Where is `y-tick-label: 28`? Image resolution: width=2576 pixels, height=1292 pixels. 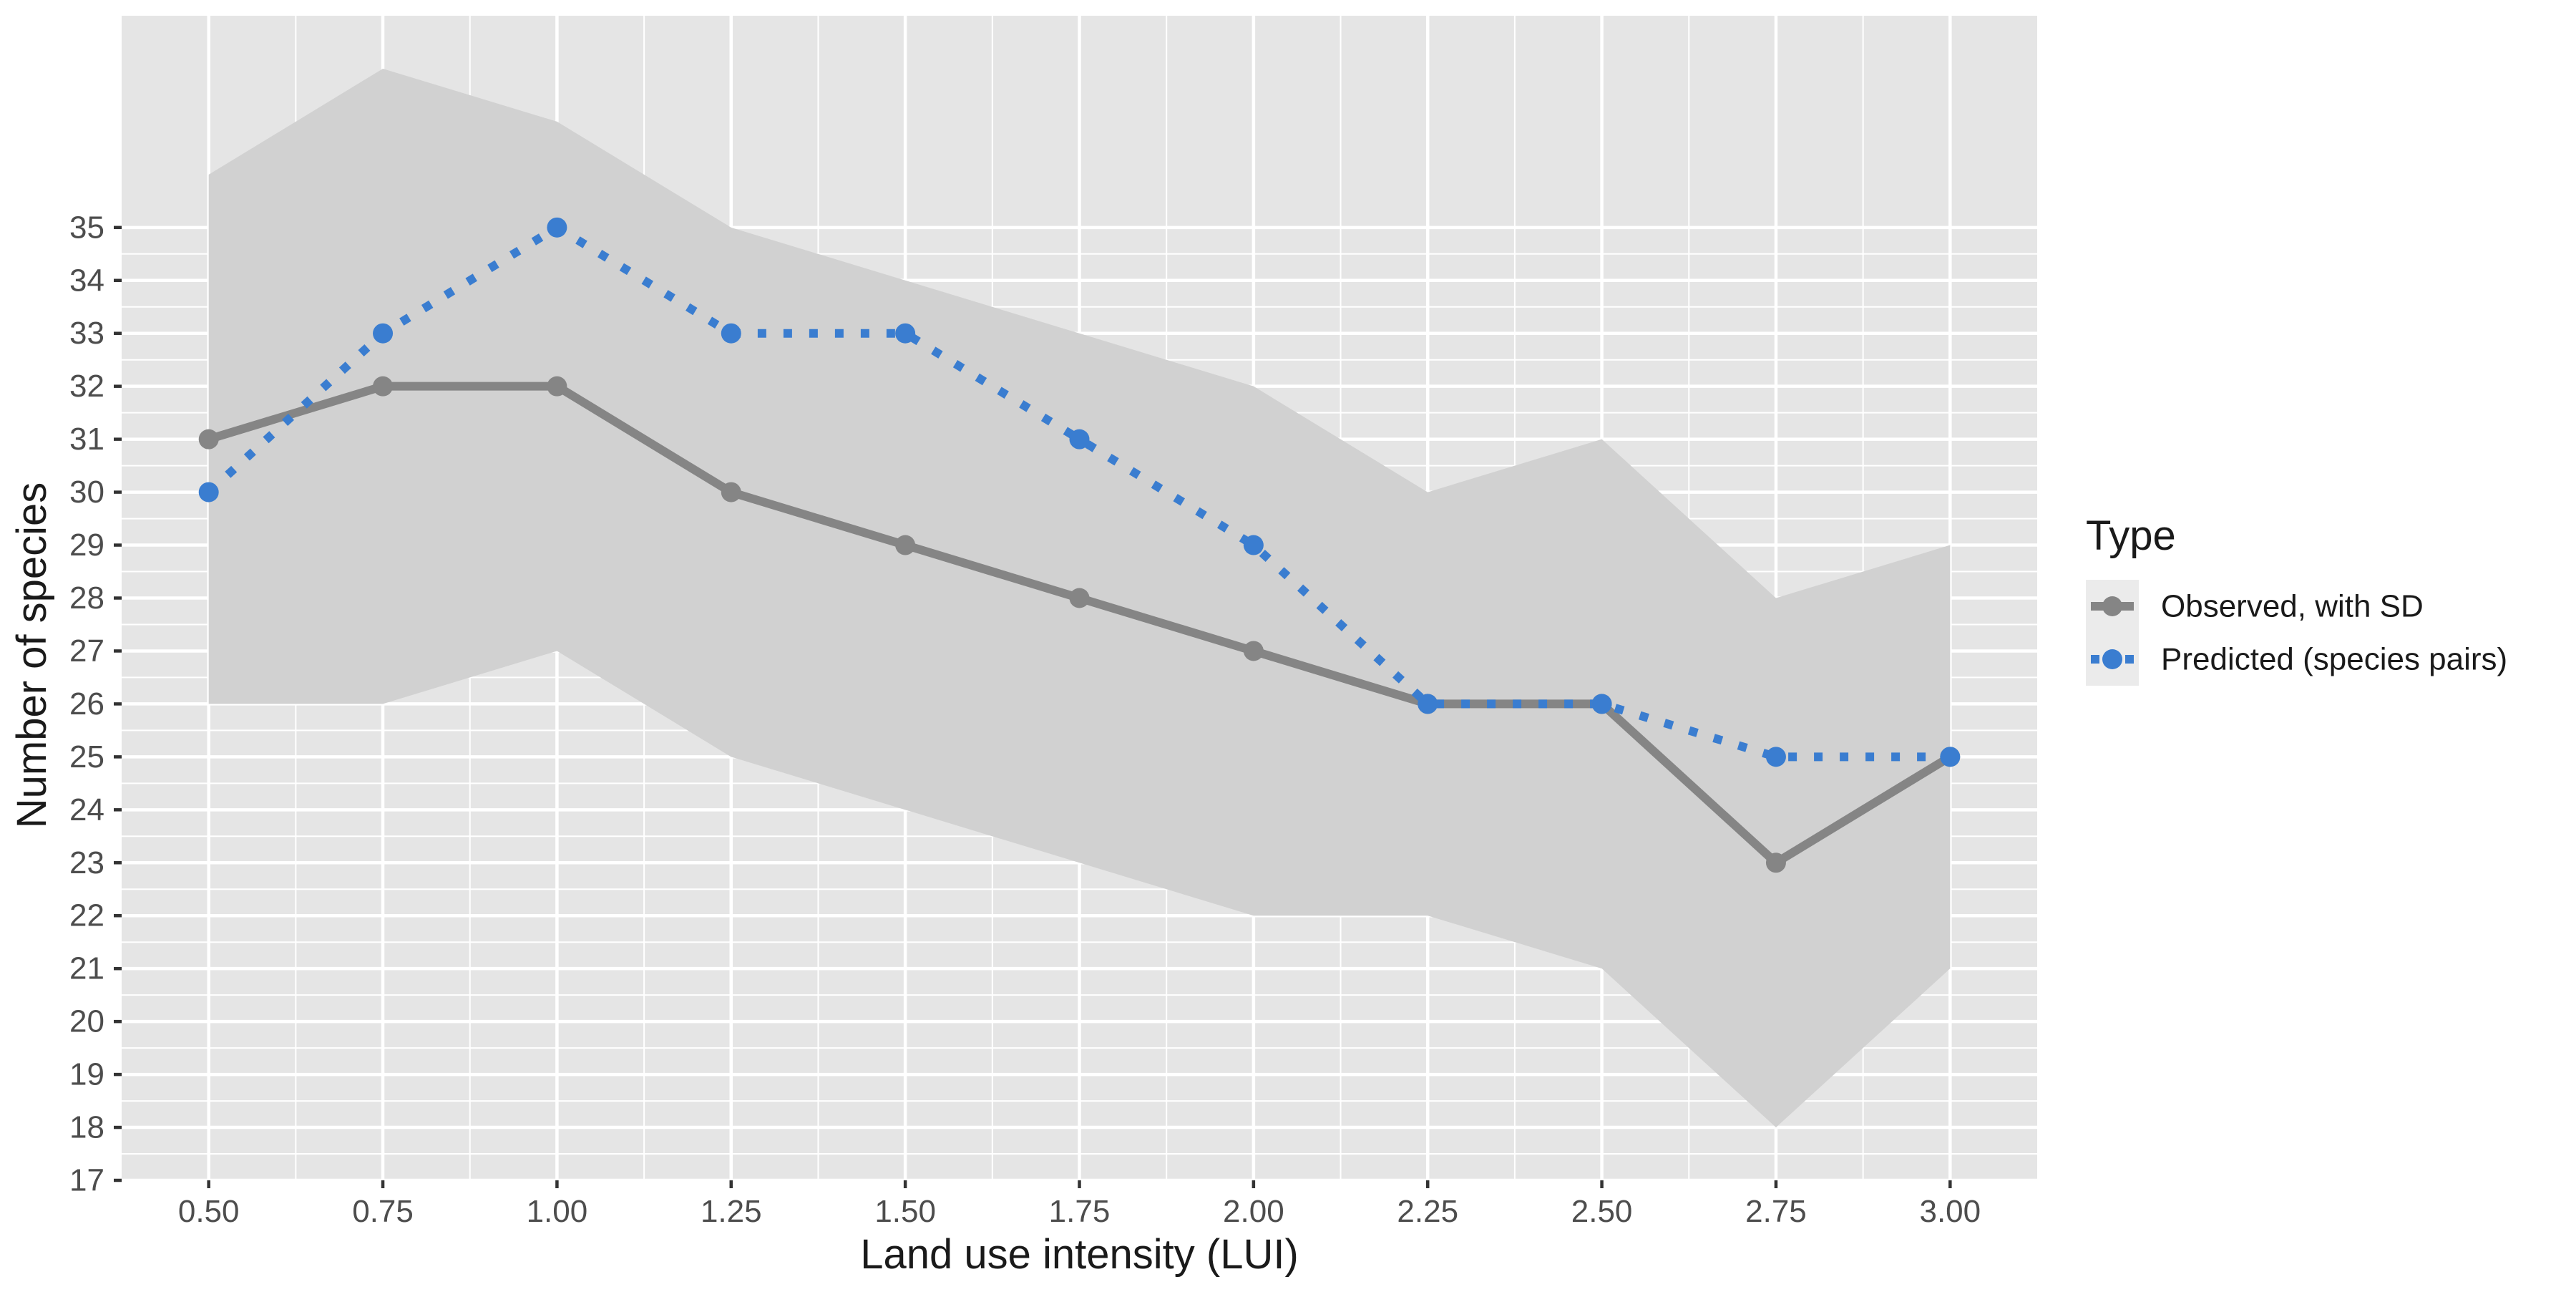 y-tick-label: 28 is located at coordinates (86, 598).